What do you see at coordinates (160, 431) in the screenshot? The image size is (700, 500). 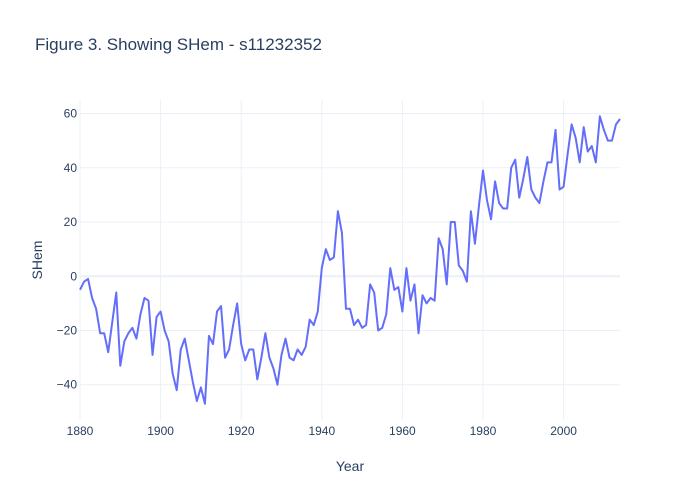 I see `x-tick-label: 1900` at bounding box center [160, 431].